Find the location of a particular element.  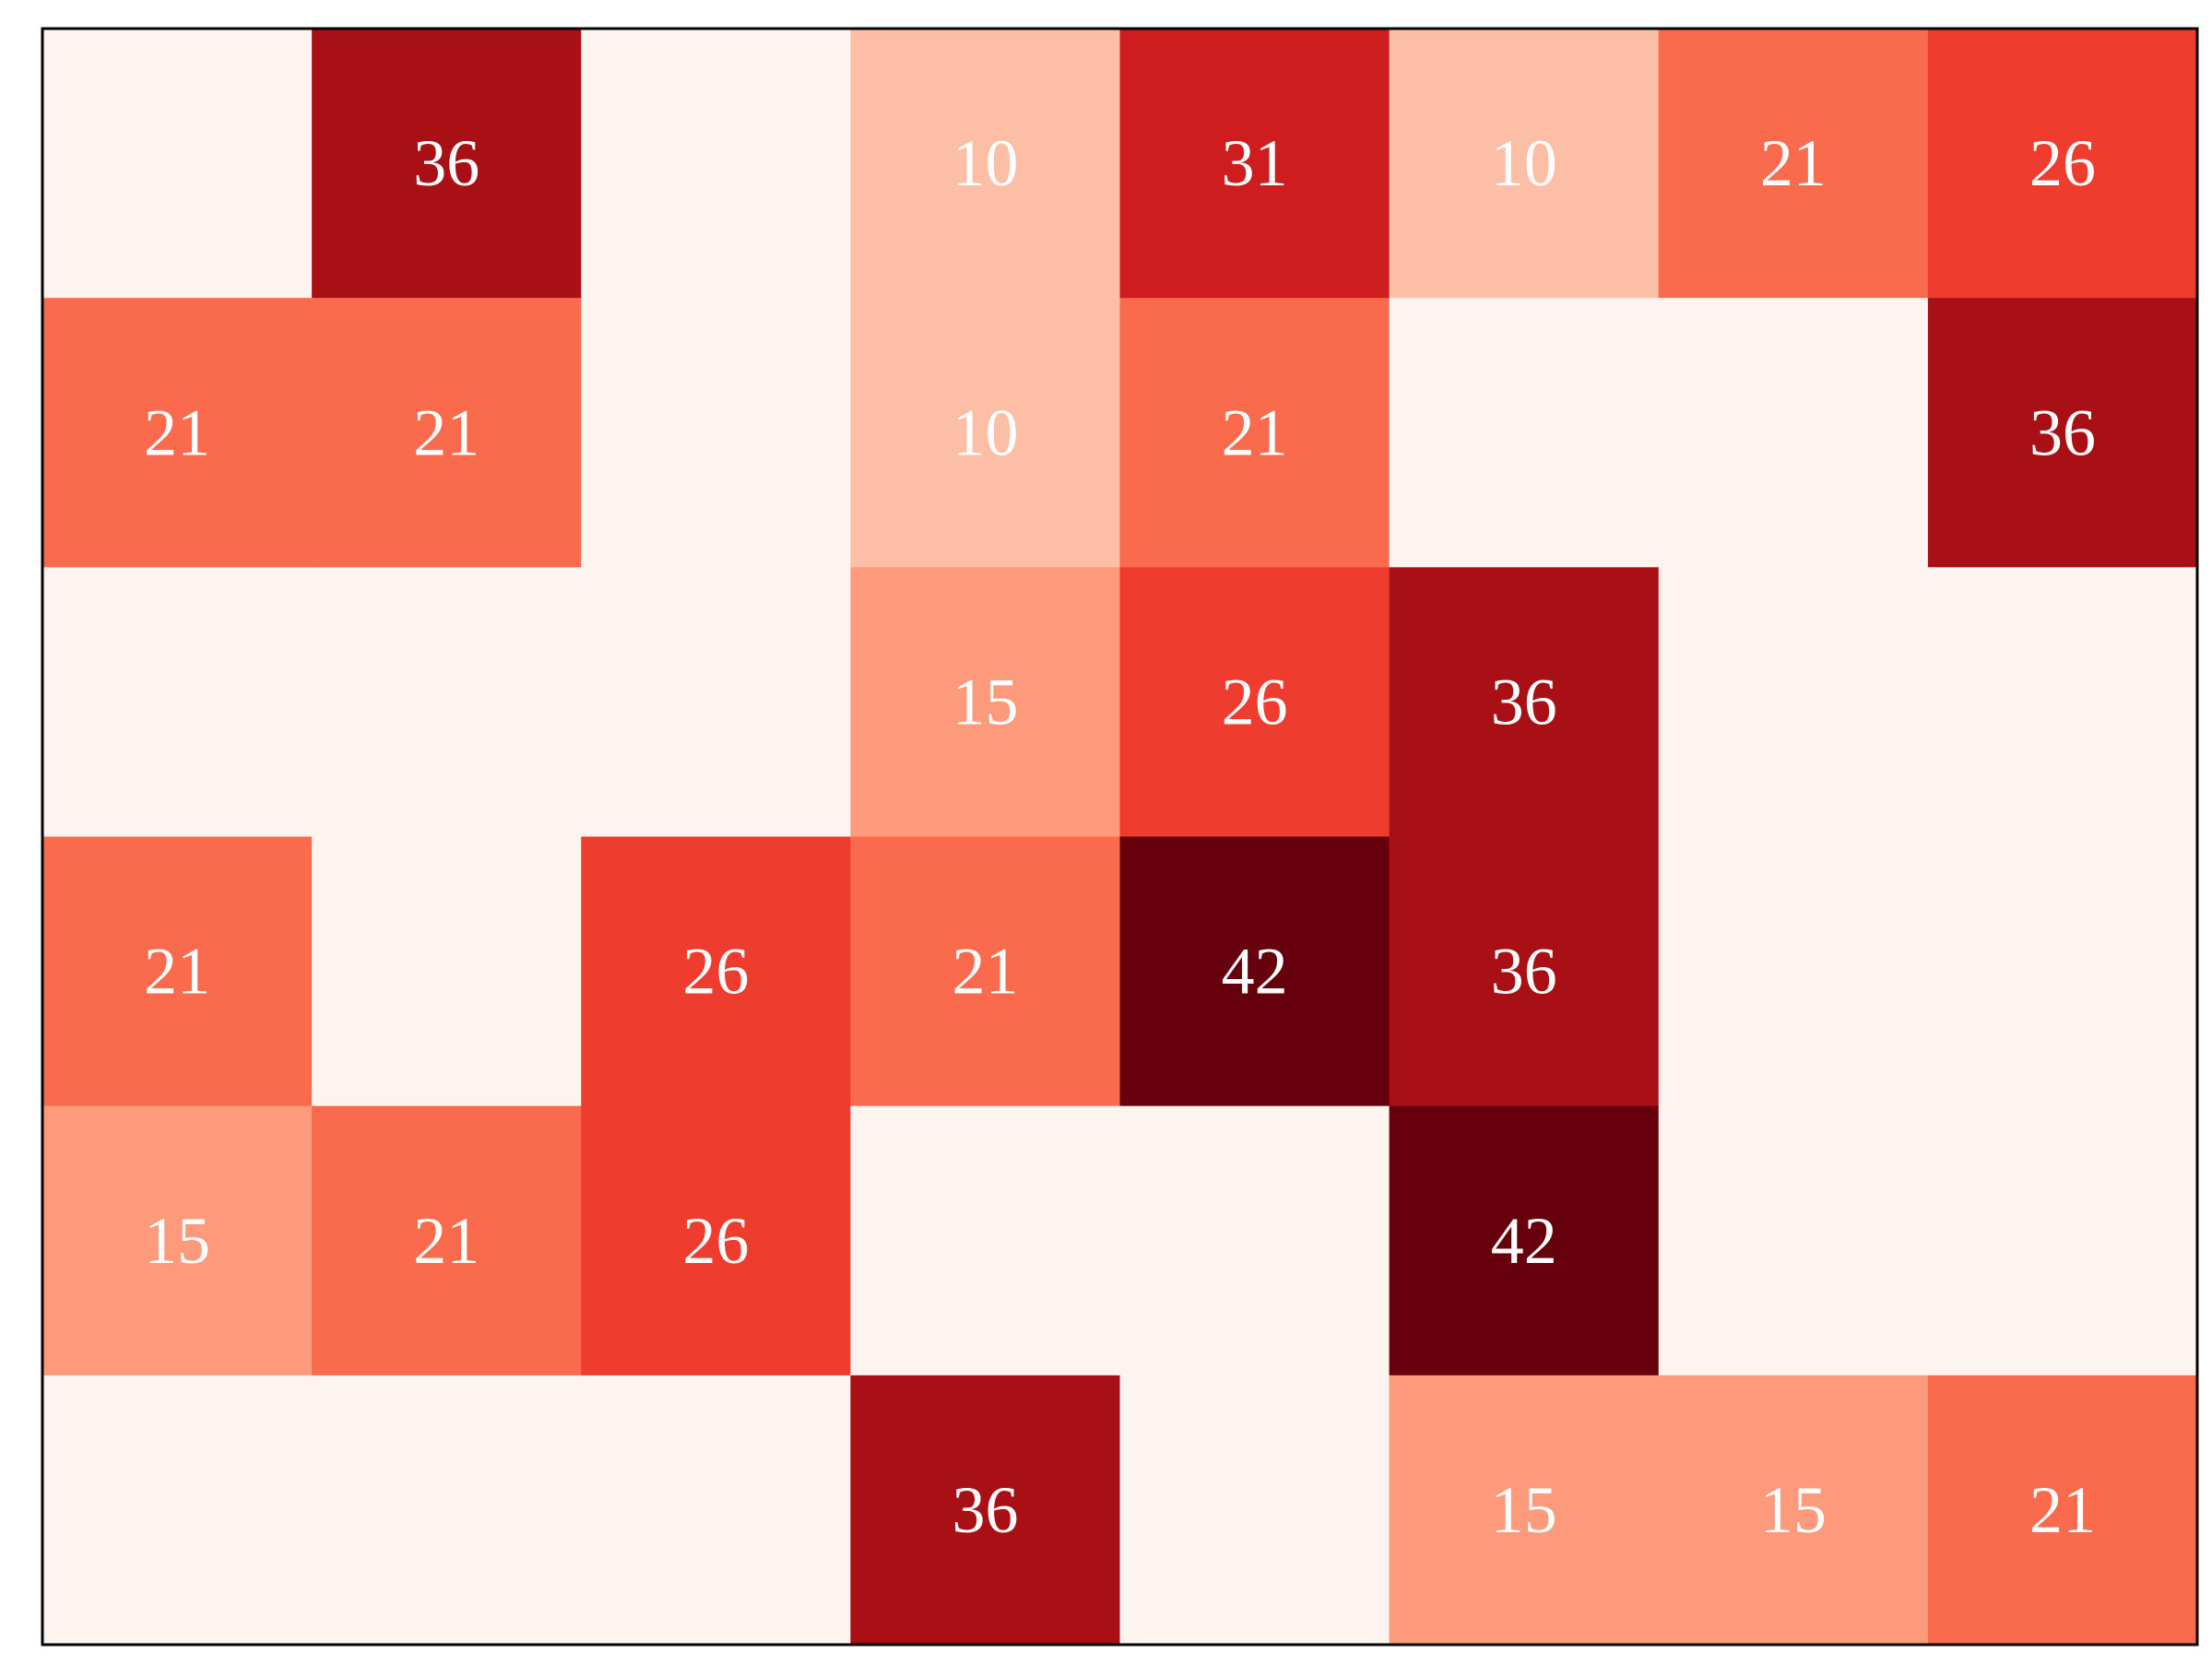

heatmap-cell-r2-c2 is located at coordinates (447, 433).